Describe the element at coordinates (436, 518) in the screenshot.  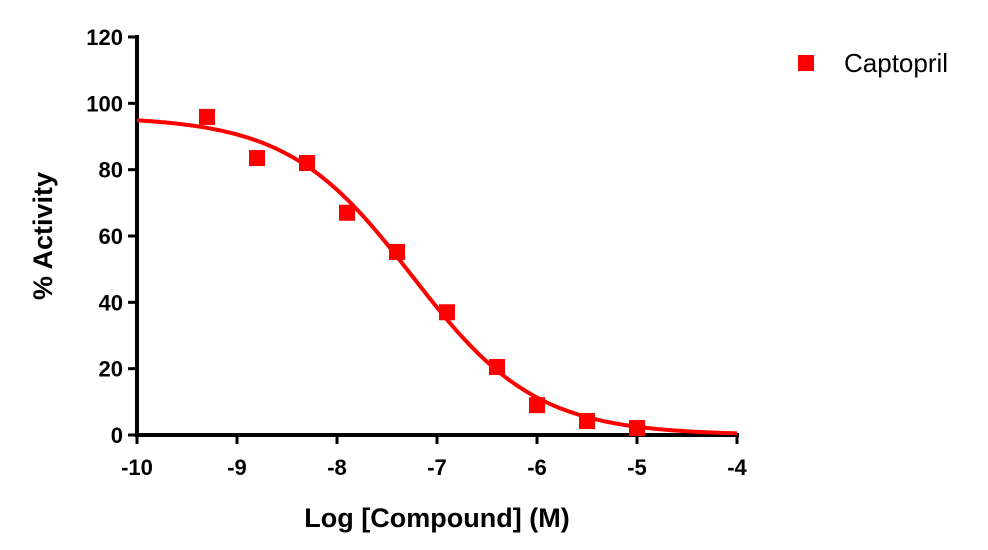
I see `x-axis-label: Log [Compound] (M)` at that location.